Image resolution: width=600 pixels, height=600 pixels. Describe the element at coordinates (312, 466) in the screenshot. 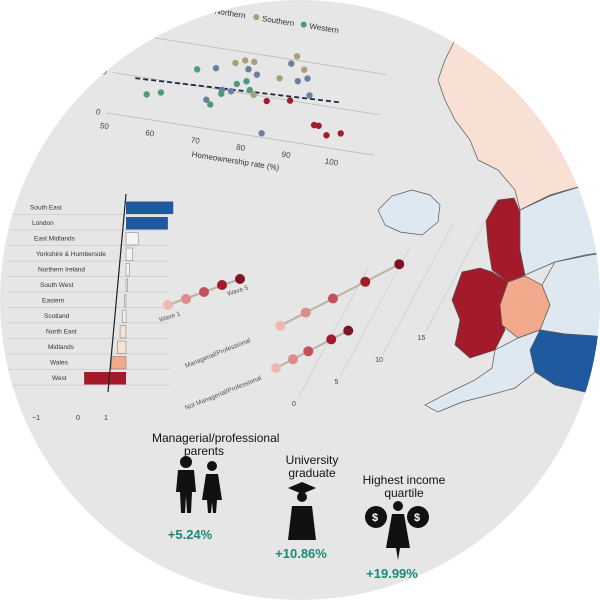

I see `caption-graduate: University graduate` at that location.